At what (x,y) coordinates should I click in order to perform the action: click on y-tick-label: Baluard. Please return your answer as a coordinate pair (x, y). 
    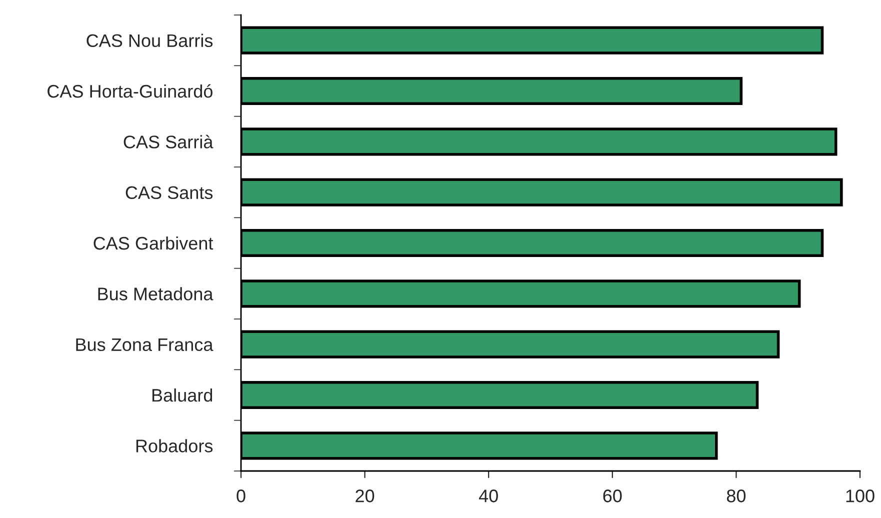
    Looking at the image, I should click on (182, 395).